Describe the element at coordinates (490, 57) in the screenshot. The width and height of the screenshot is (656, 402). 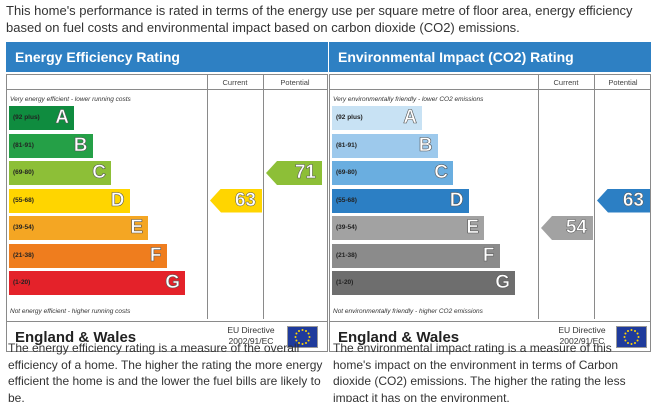
I see `environment-panel-title: Environmental Impact (CO2) Rating` at that location.